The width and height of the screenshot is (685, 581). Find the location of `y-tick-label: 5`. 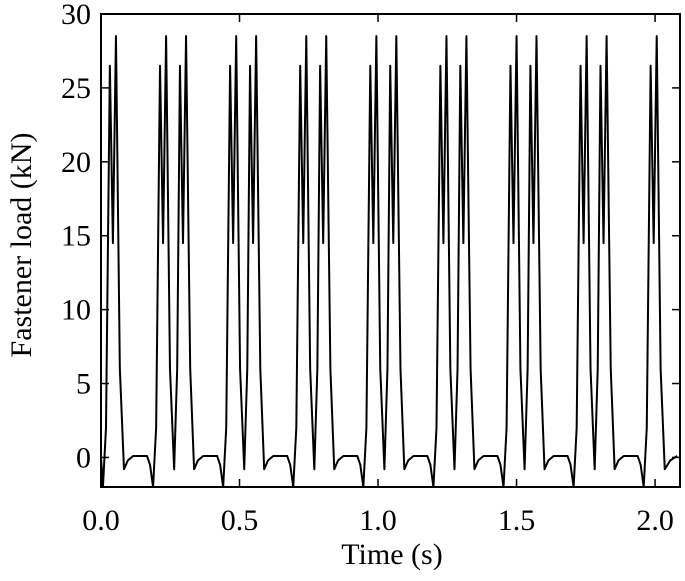

y-tick-label: 5 is located at coordinates (83, 384).